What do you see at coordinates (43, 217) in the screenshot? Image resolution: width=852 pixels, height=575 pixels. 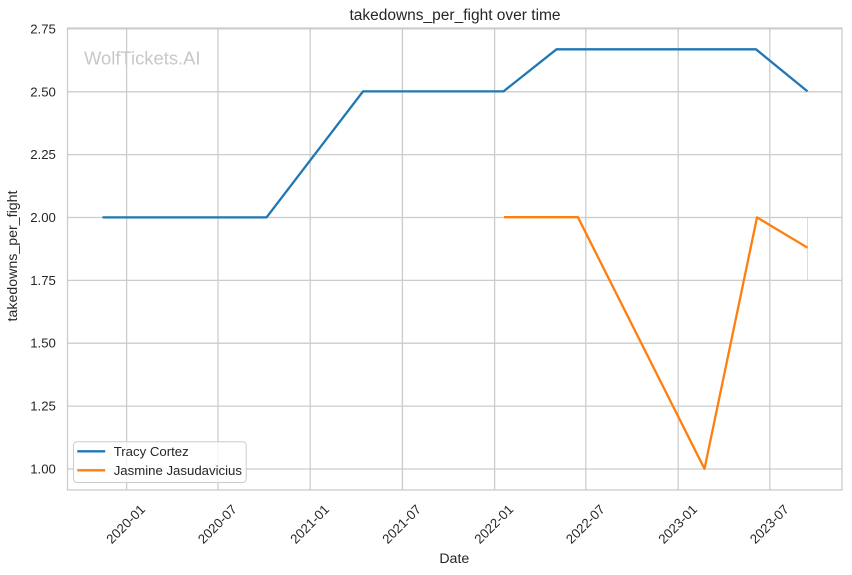 I see `svg-text: 2.00` at bounding box center [43, 217].